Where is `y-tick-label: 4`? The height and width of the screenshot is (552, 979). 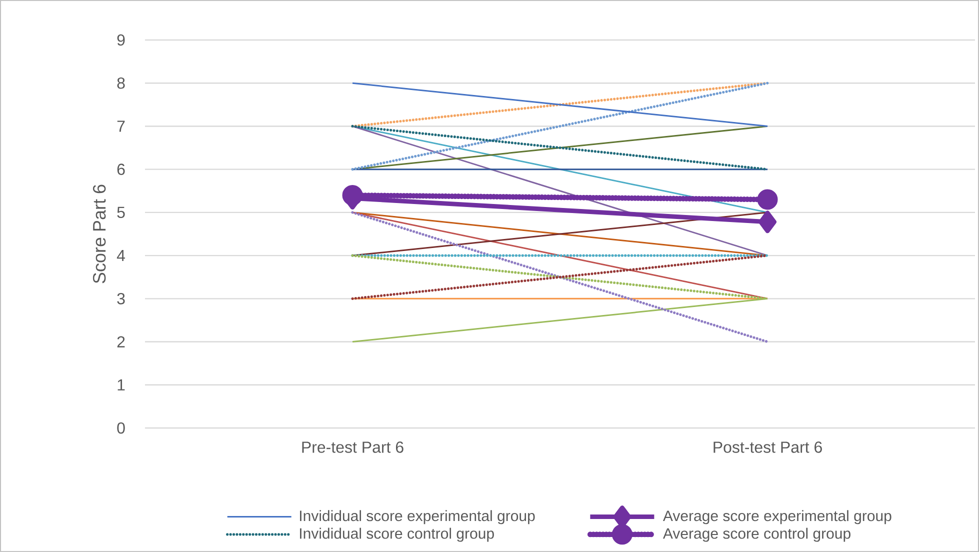
y-tick-label: 4 is located at coordinates (120, 256).